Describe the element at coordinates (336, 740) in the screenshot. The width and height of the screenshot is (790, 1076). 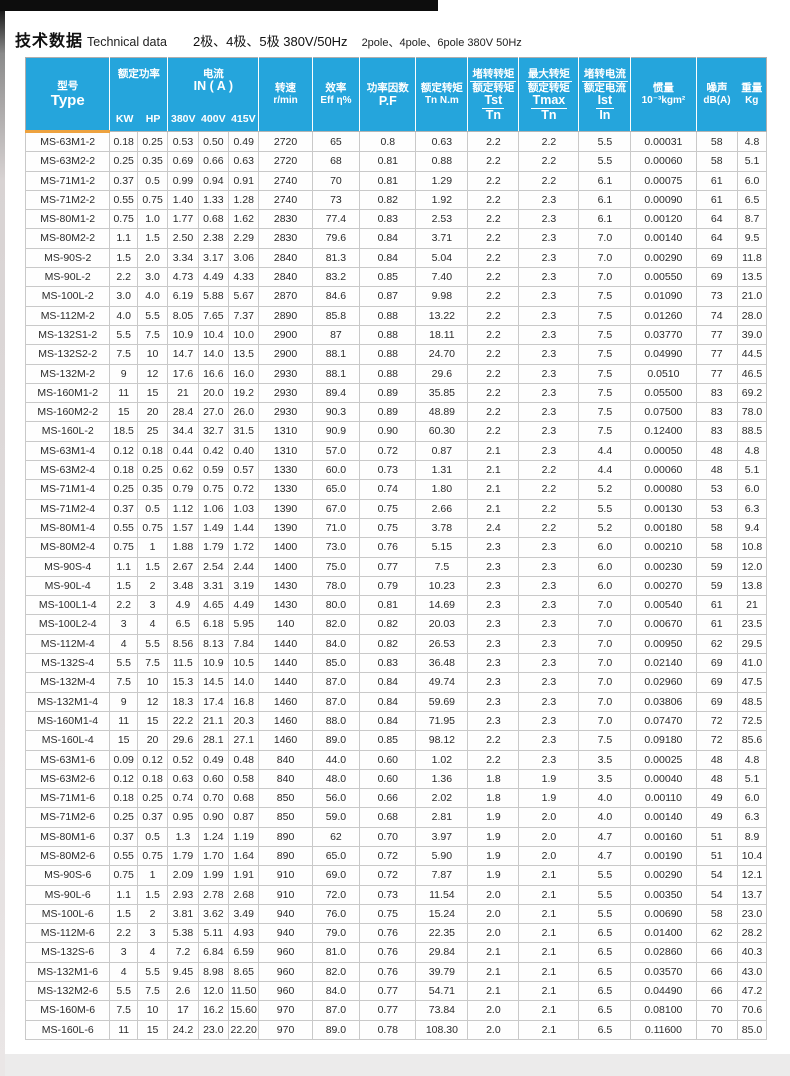
I see `value-cell: 89.0` at that location.